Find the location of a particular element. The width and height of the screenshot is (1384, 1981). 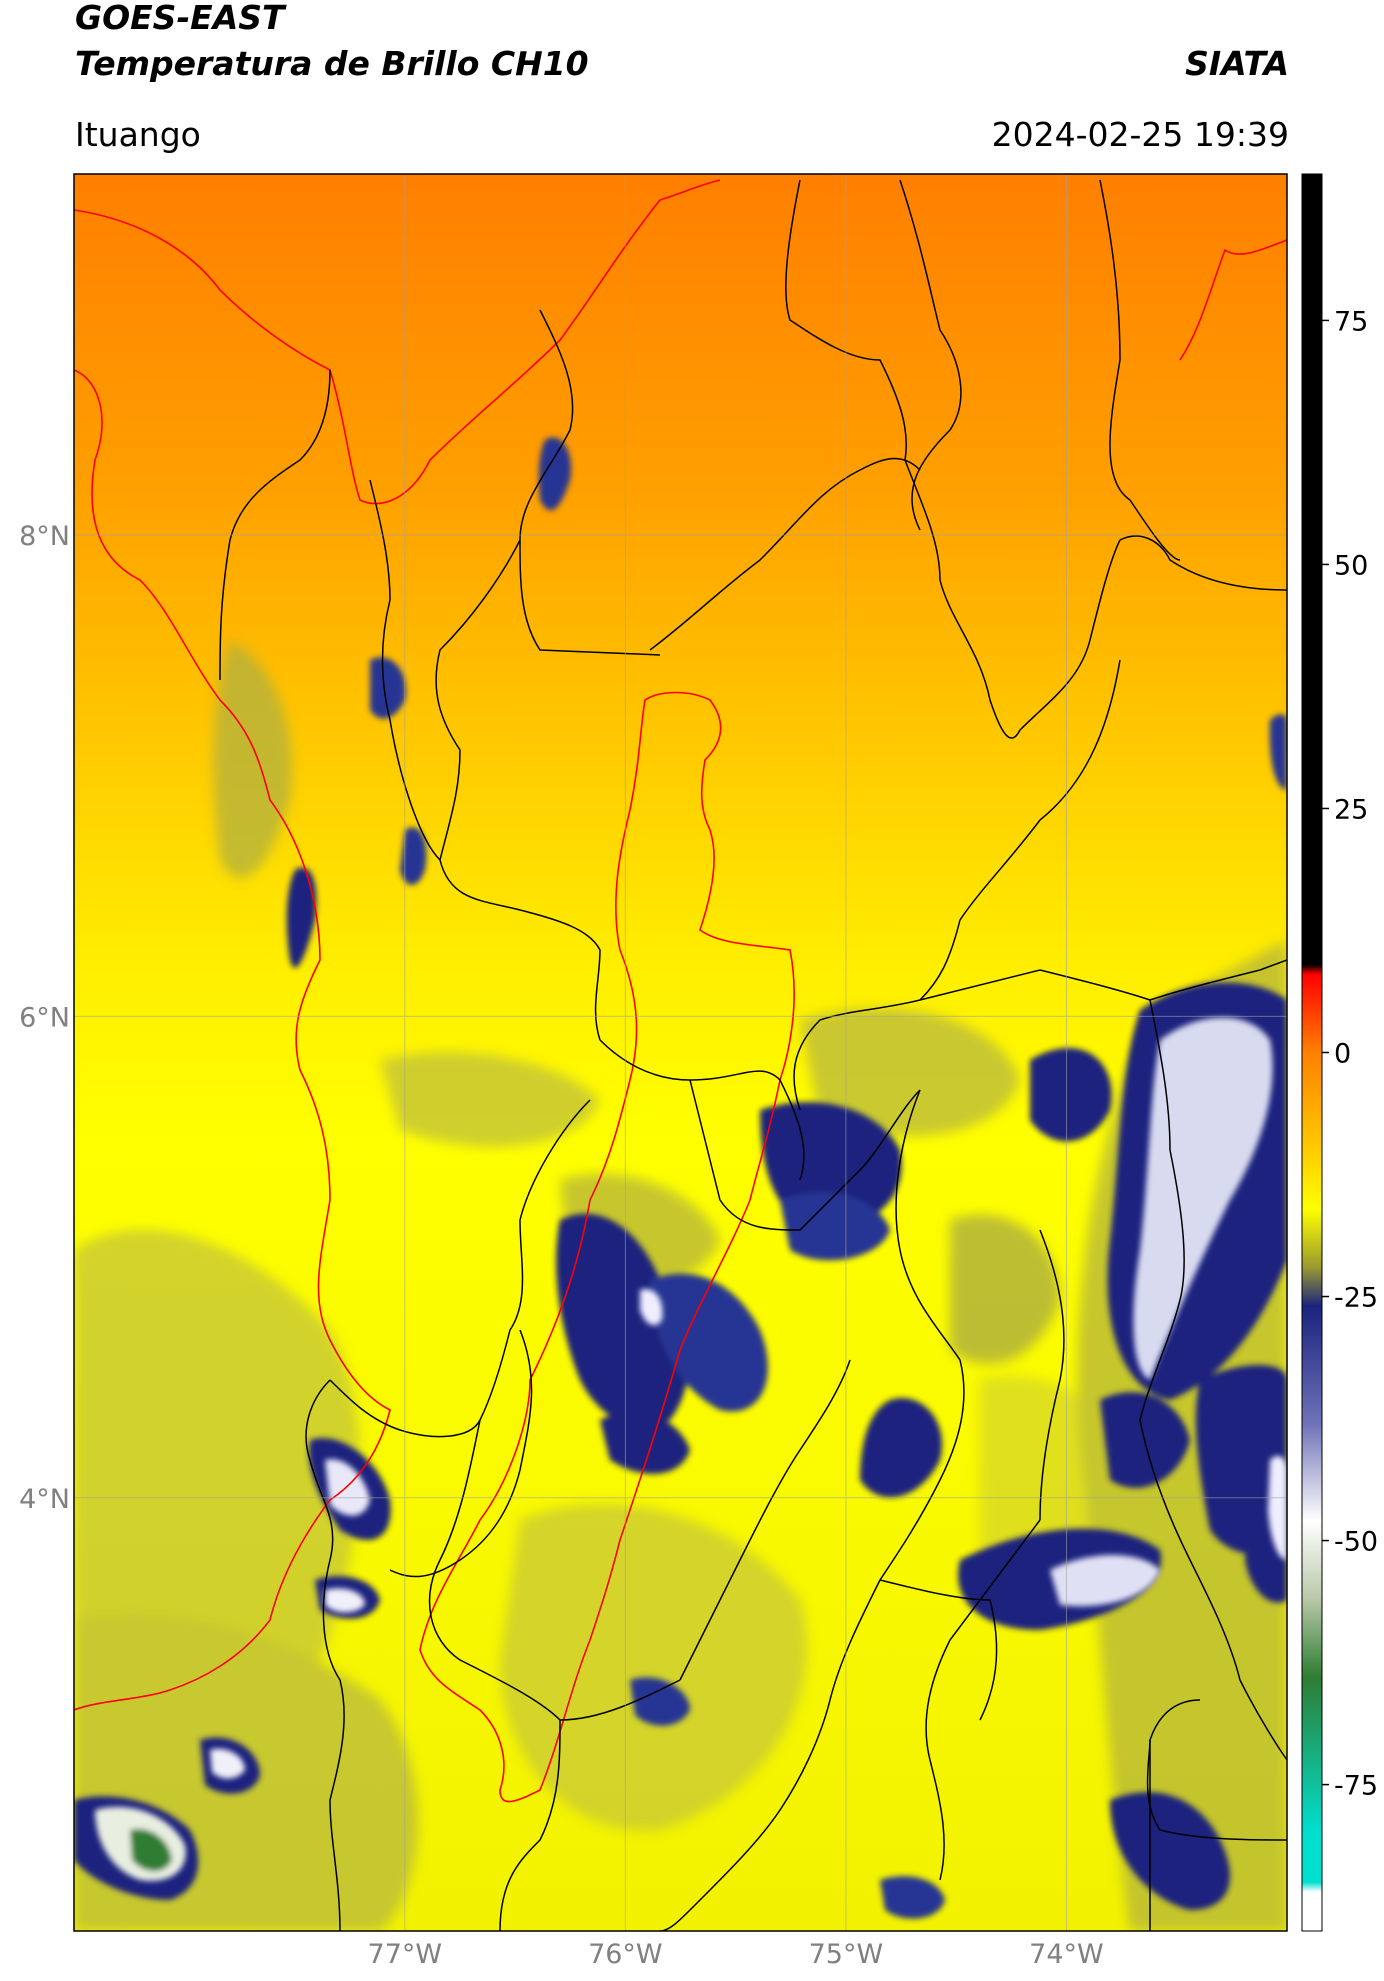

lon-tick-label: 75°W is located at coordinates (846, 1954).